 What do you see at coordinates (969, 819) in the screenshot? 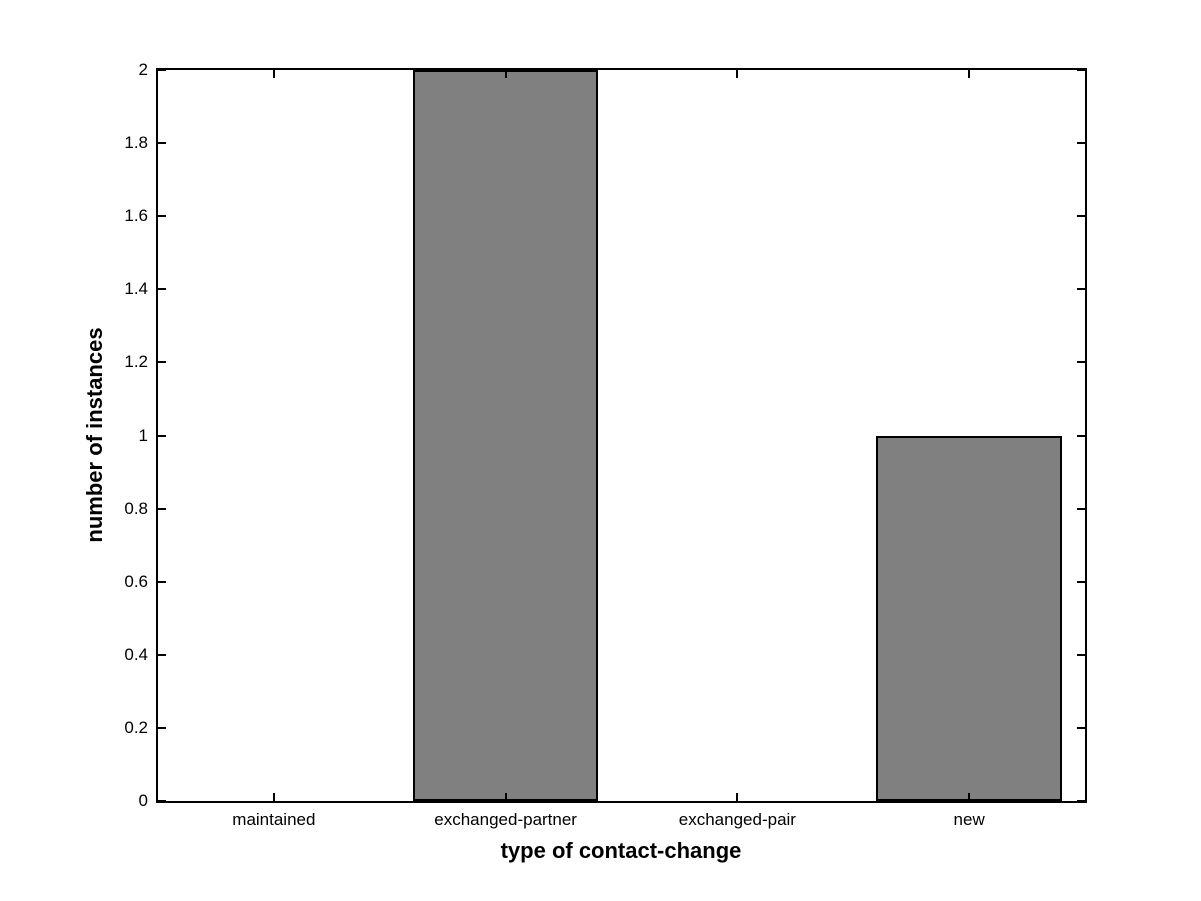
I see `x-tick-label-new: new` at bounding box center [969, 819].